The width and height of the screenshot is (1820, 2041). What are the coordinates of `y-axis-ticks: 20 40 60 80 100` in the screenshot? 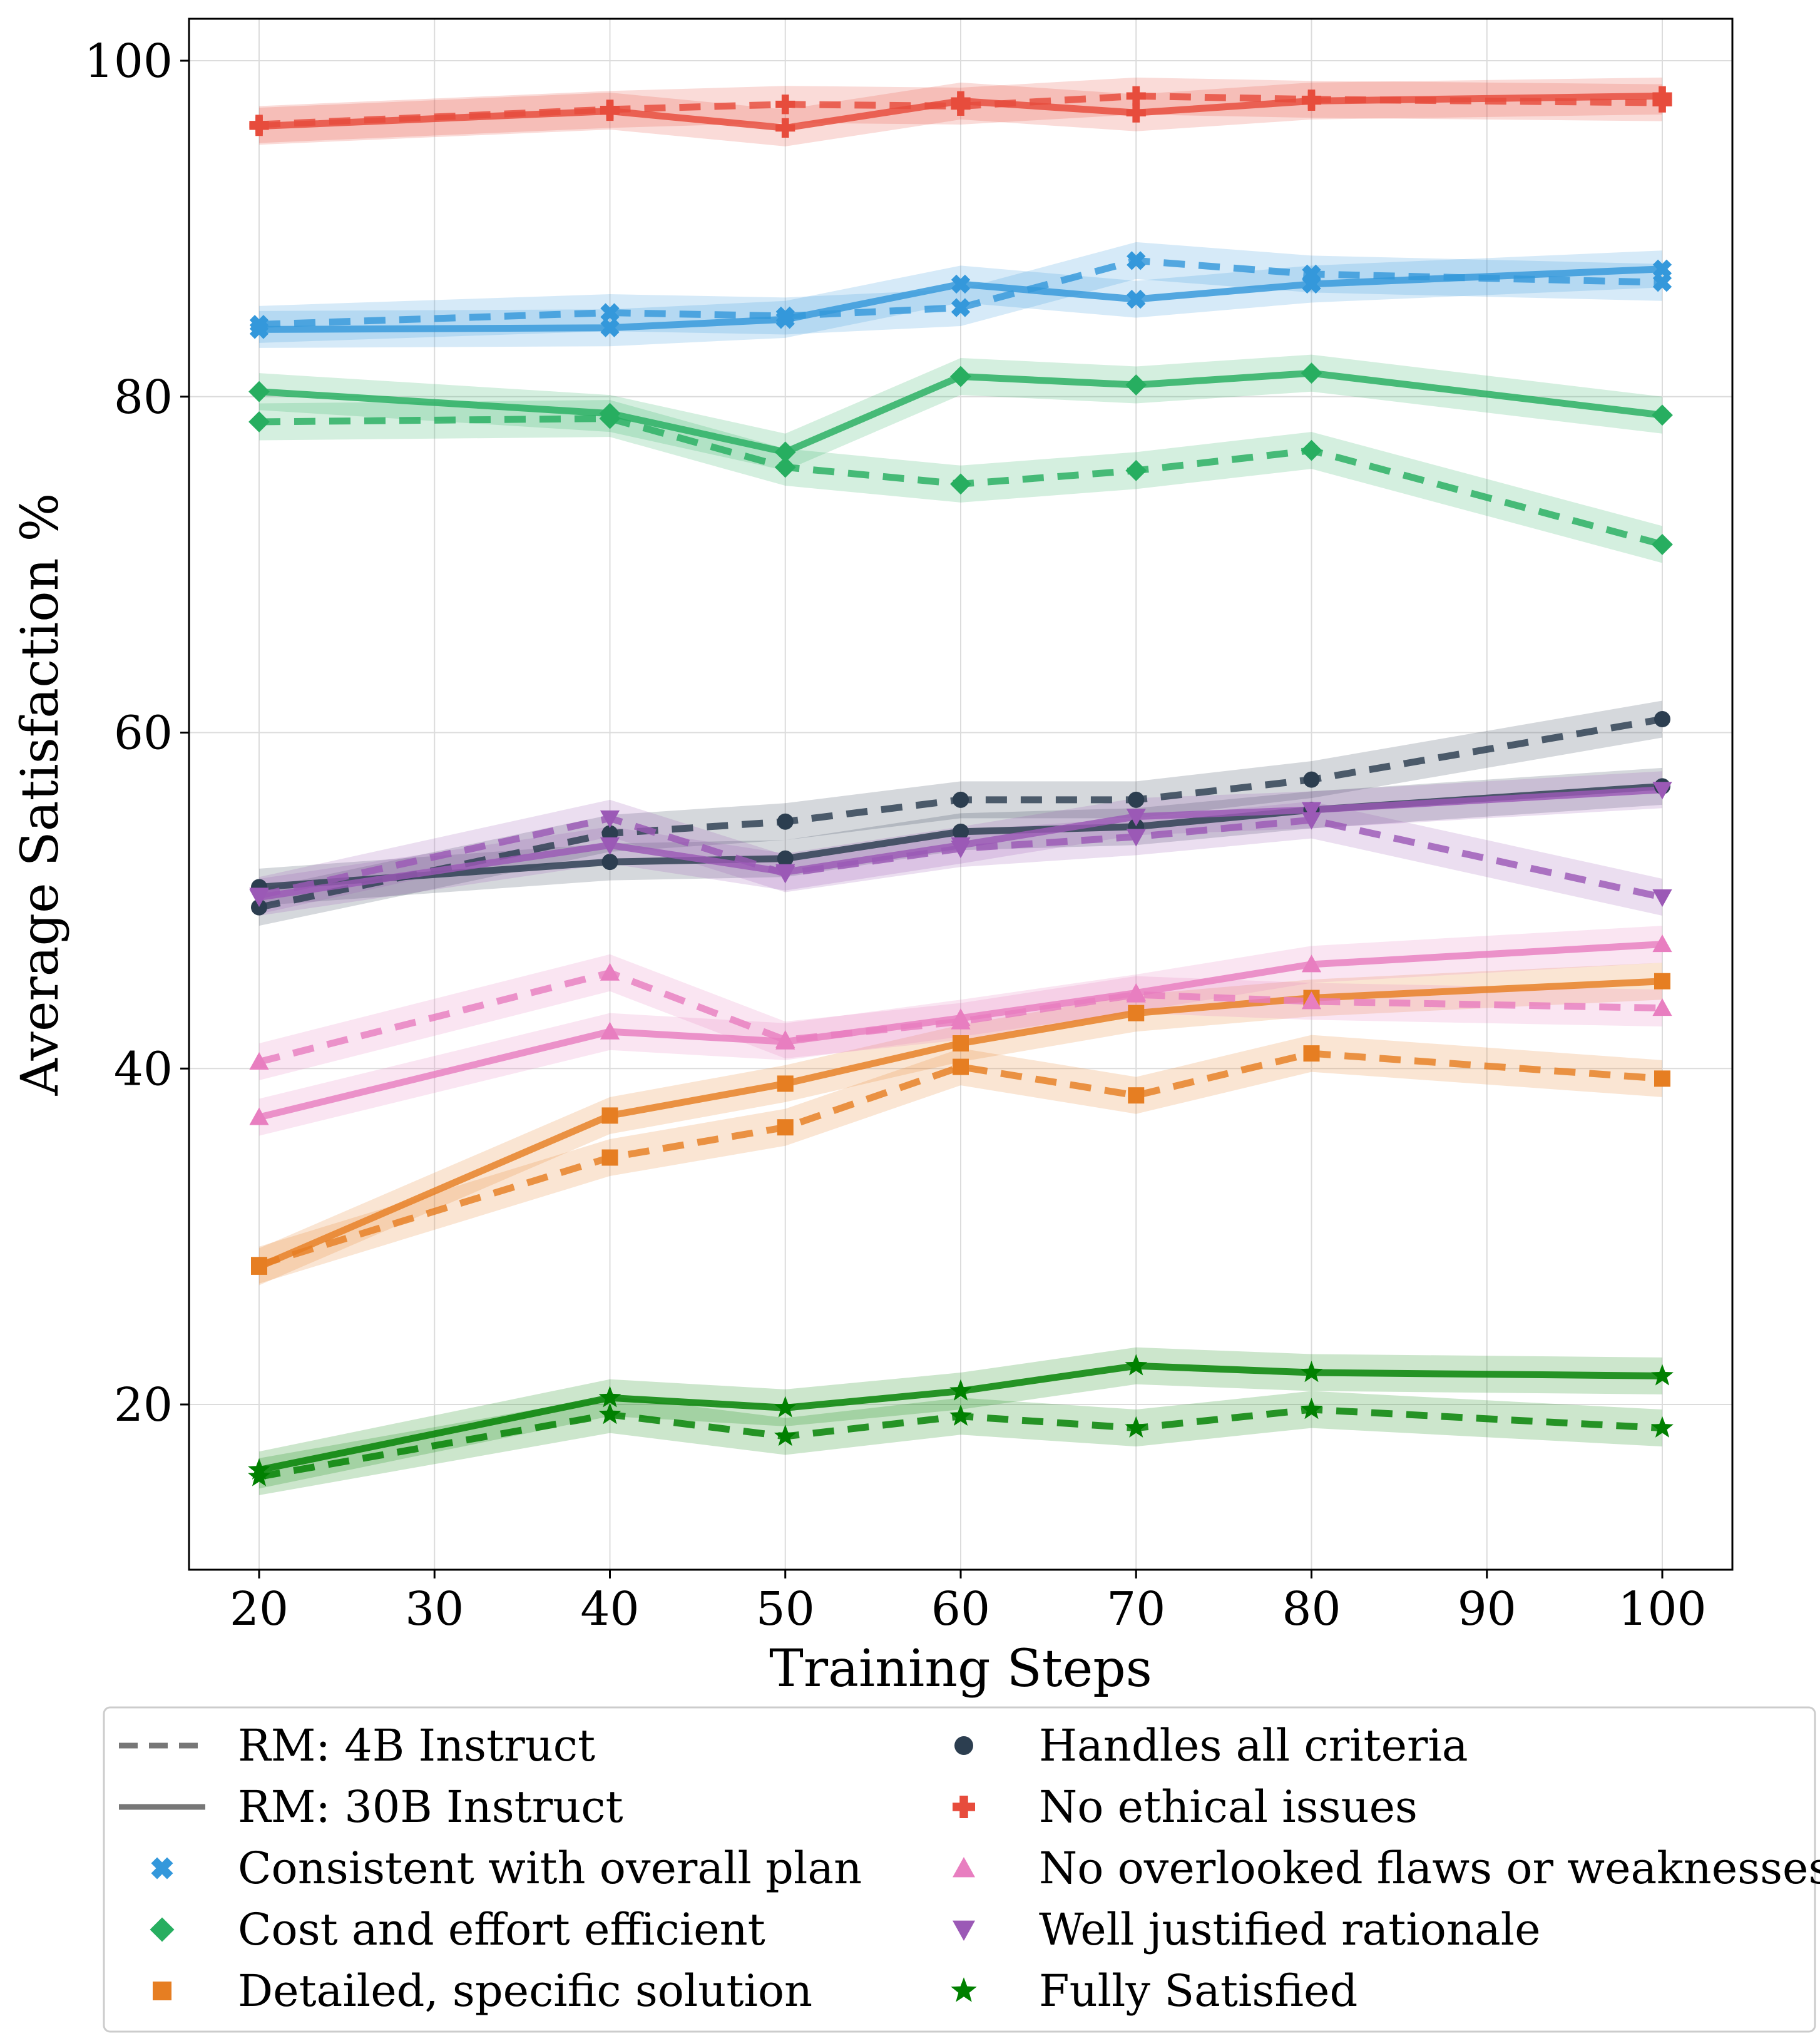 It's located at (136, 733).